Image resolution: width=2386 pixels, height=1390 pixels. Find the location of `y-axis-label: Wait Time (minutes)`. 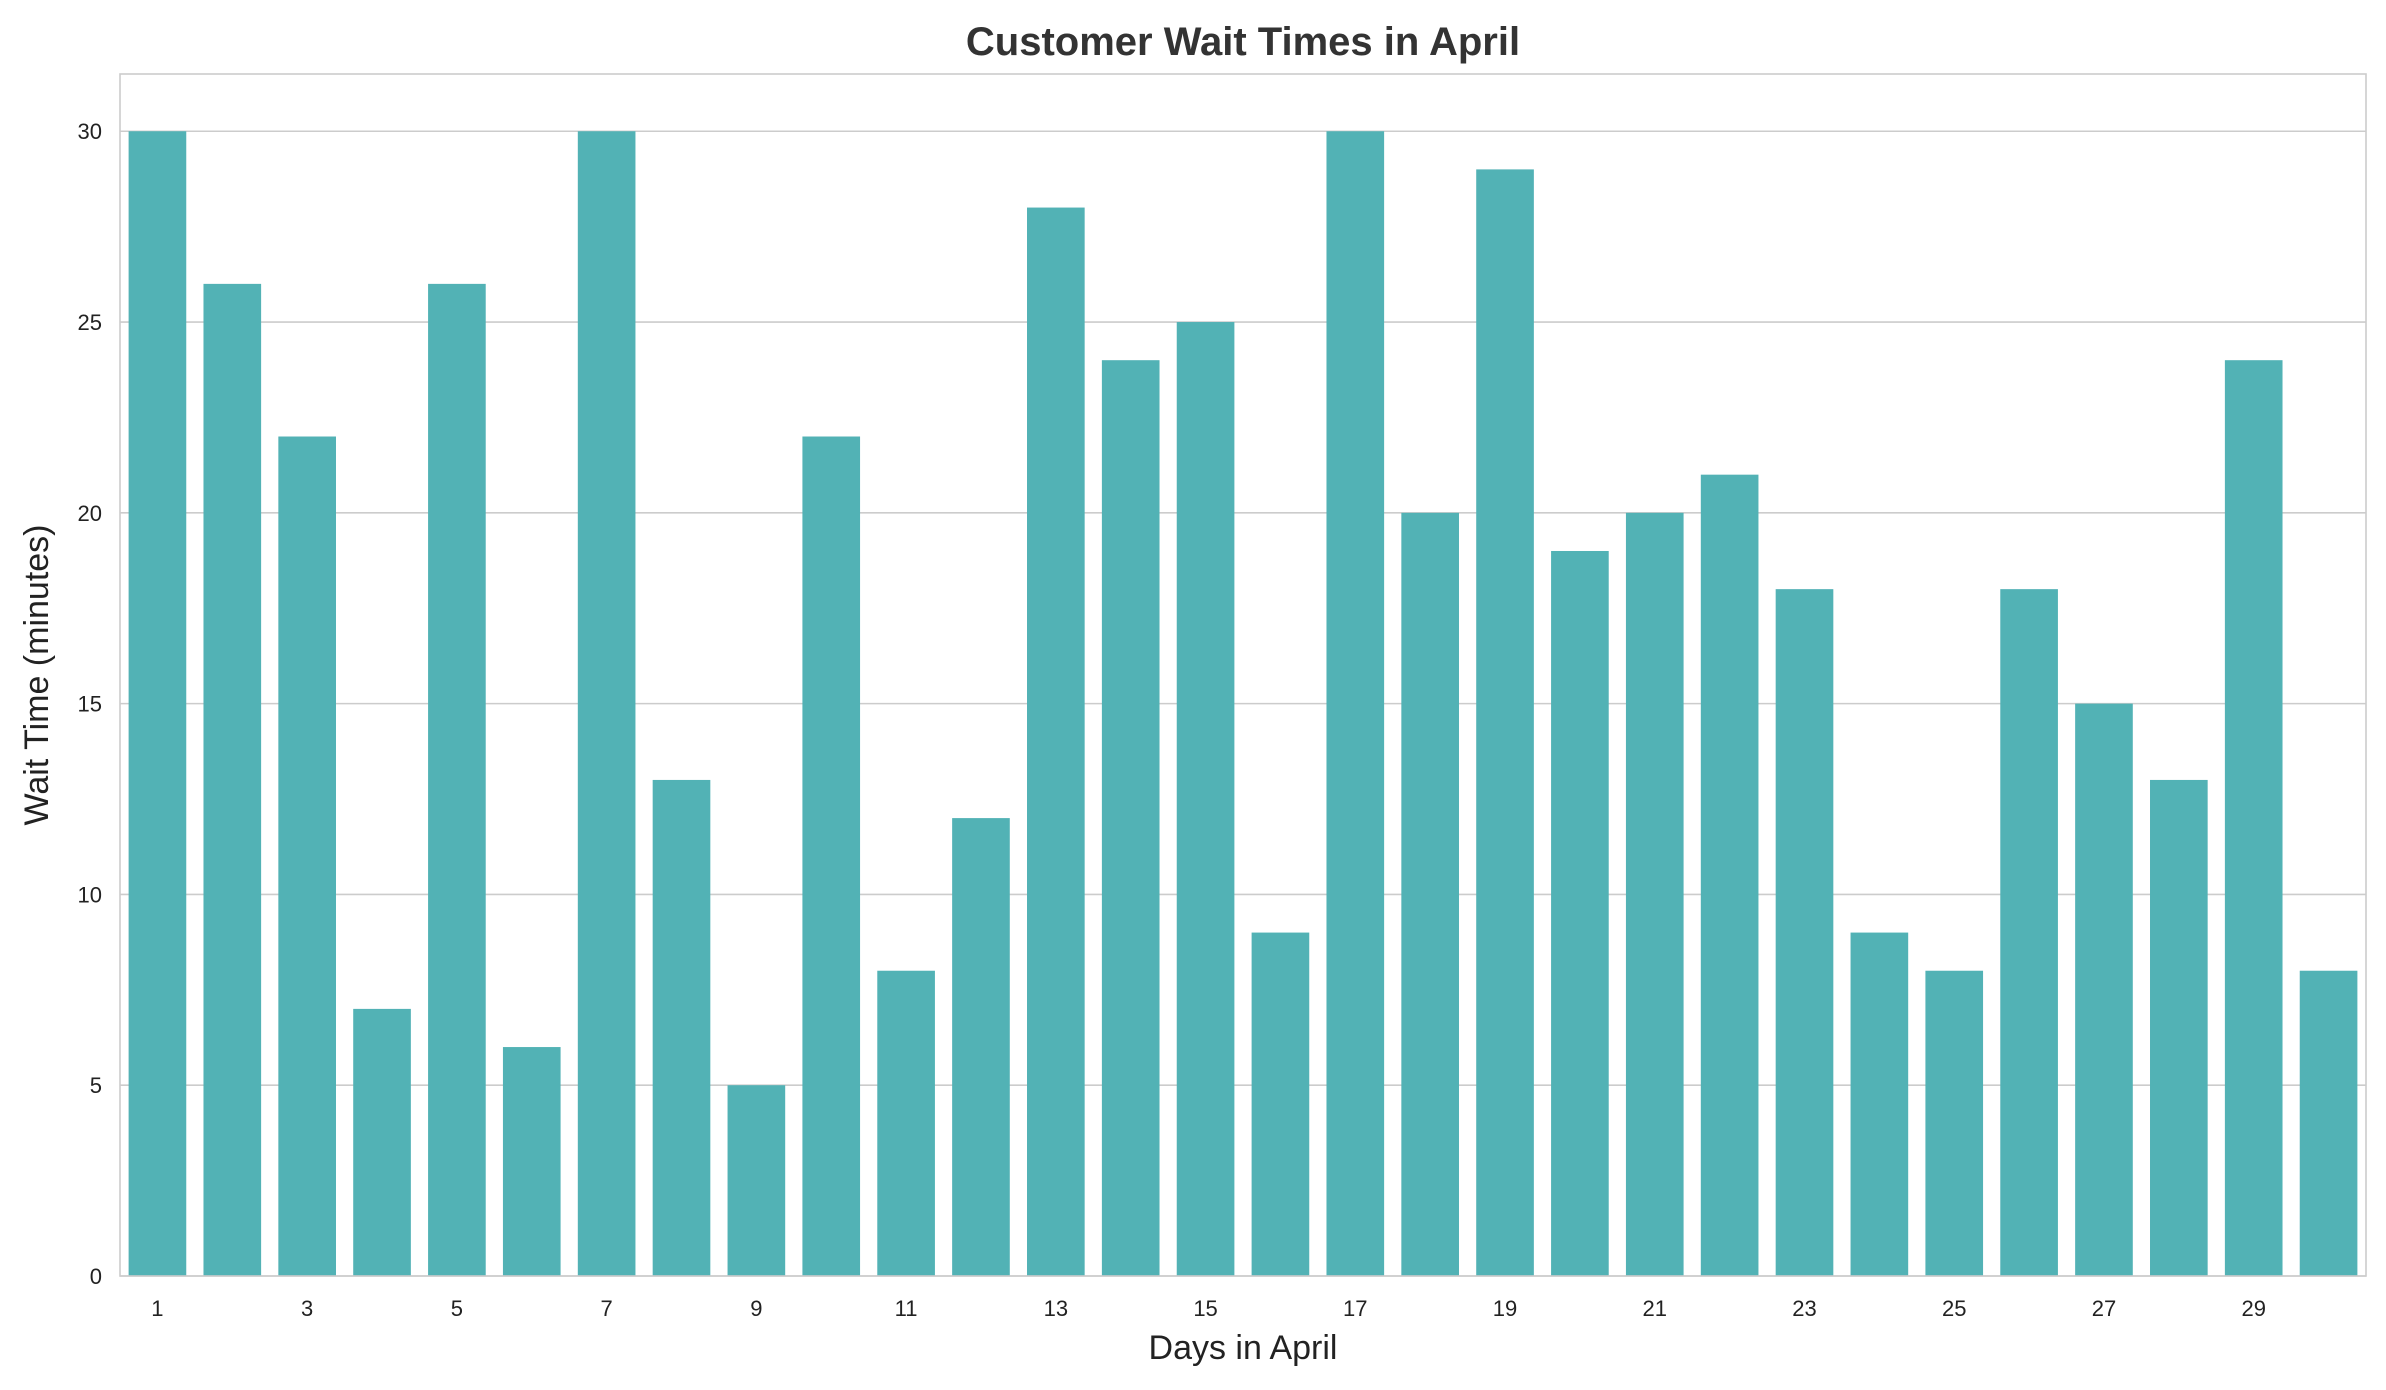

y-axis-label: Wait Time (minutes) is located at coordinates (37, 674).